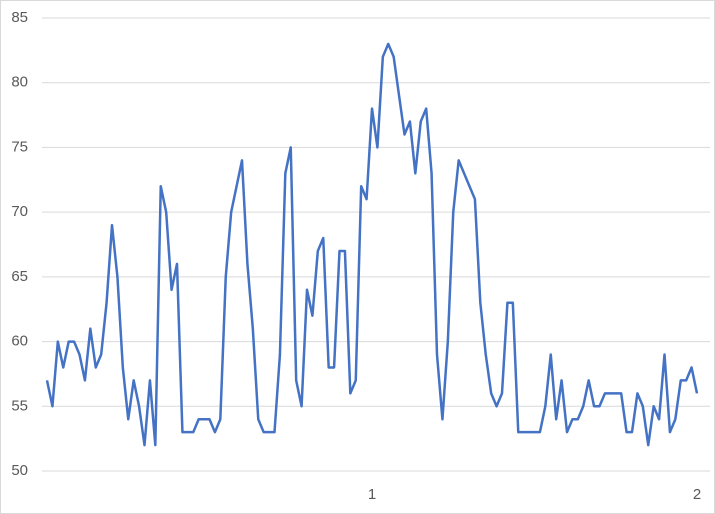 This screenshot has width=715, height=514. I want to click on y-tick-label: 70, so click(19, 211).